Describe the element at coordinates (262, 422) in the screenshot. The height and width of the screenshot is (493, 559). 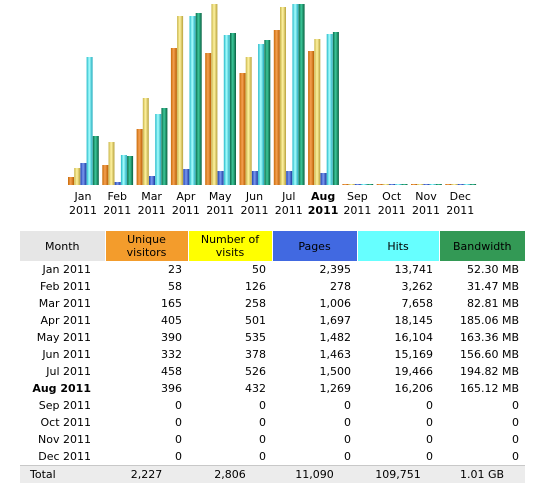
I see `cell-number-of-visits: 0` at that location.